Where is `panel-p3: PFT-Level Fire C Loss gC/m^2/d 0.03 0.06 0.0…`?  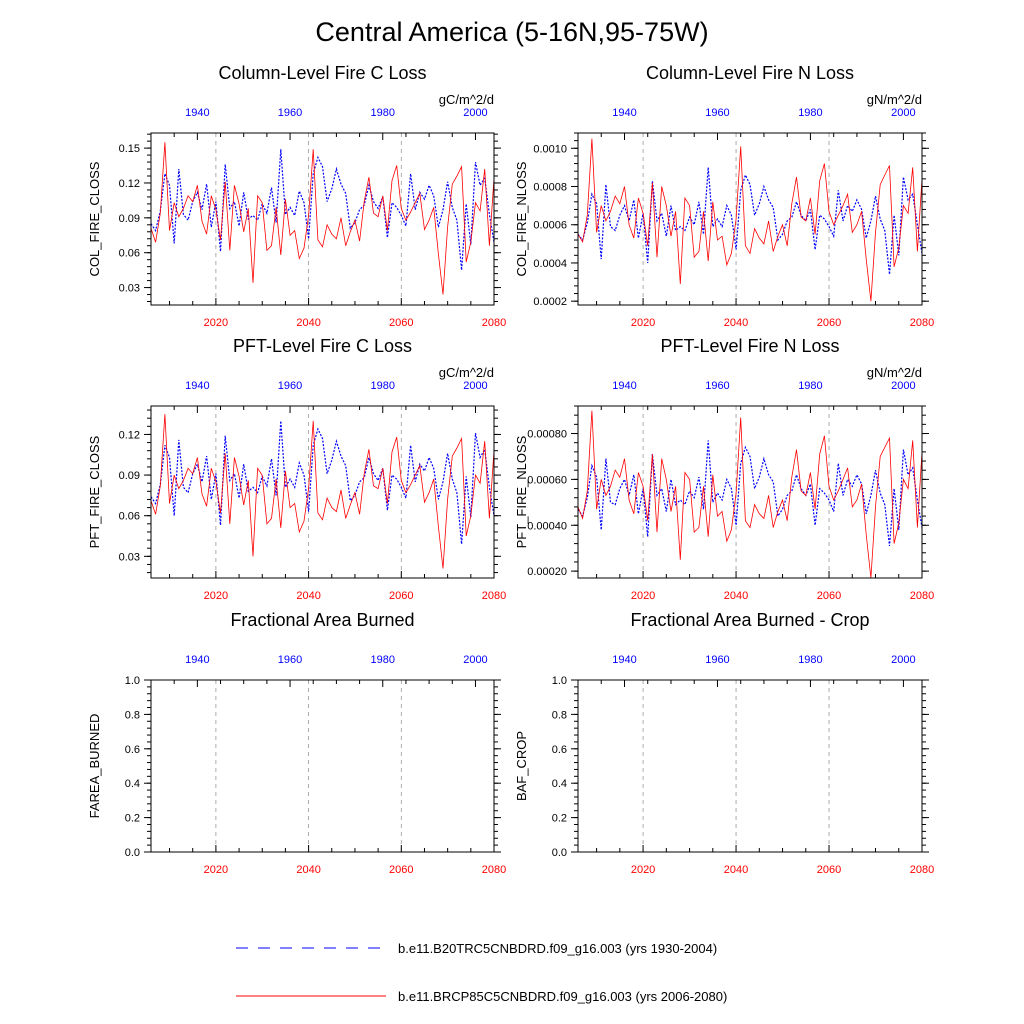
panel-p3: PFT-Level Fire C Loss gC/m^2/d 0.03 0.06 0.0… is located at coordinates (296, 469).